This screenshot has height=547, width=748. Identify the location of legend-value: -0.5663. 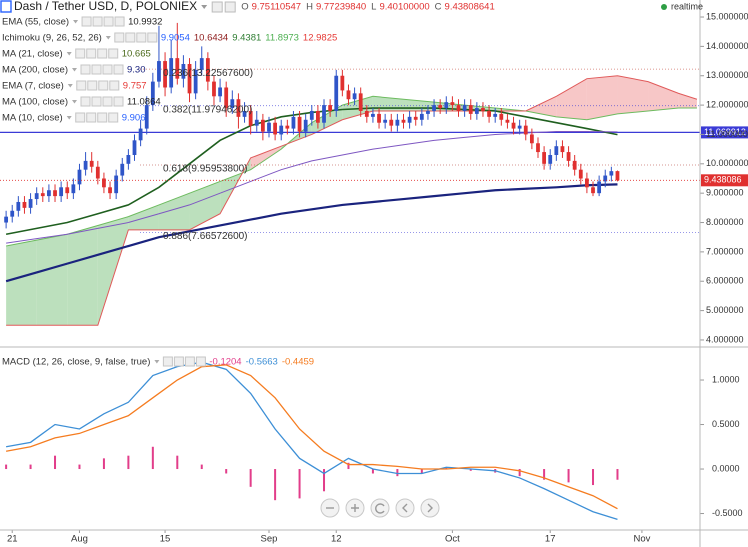
(262, 362).